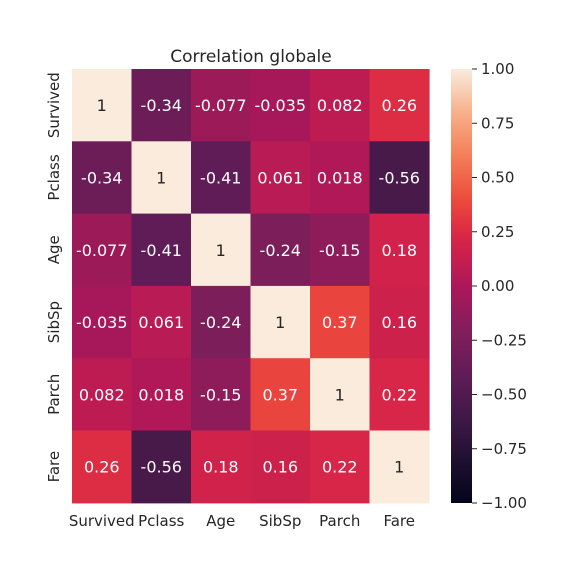 The width and height of the screenshot is (576, 576). Describe the element at coordinates (54, 467) in the screenshot. I see `y-tick-label: Fare` at that location.